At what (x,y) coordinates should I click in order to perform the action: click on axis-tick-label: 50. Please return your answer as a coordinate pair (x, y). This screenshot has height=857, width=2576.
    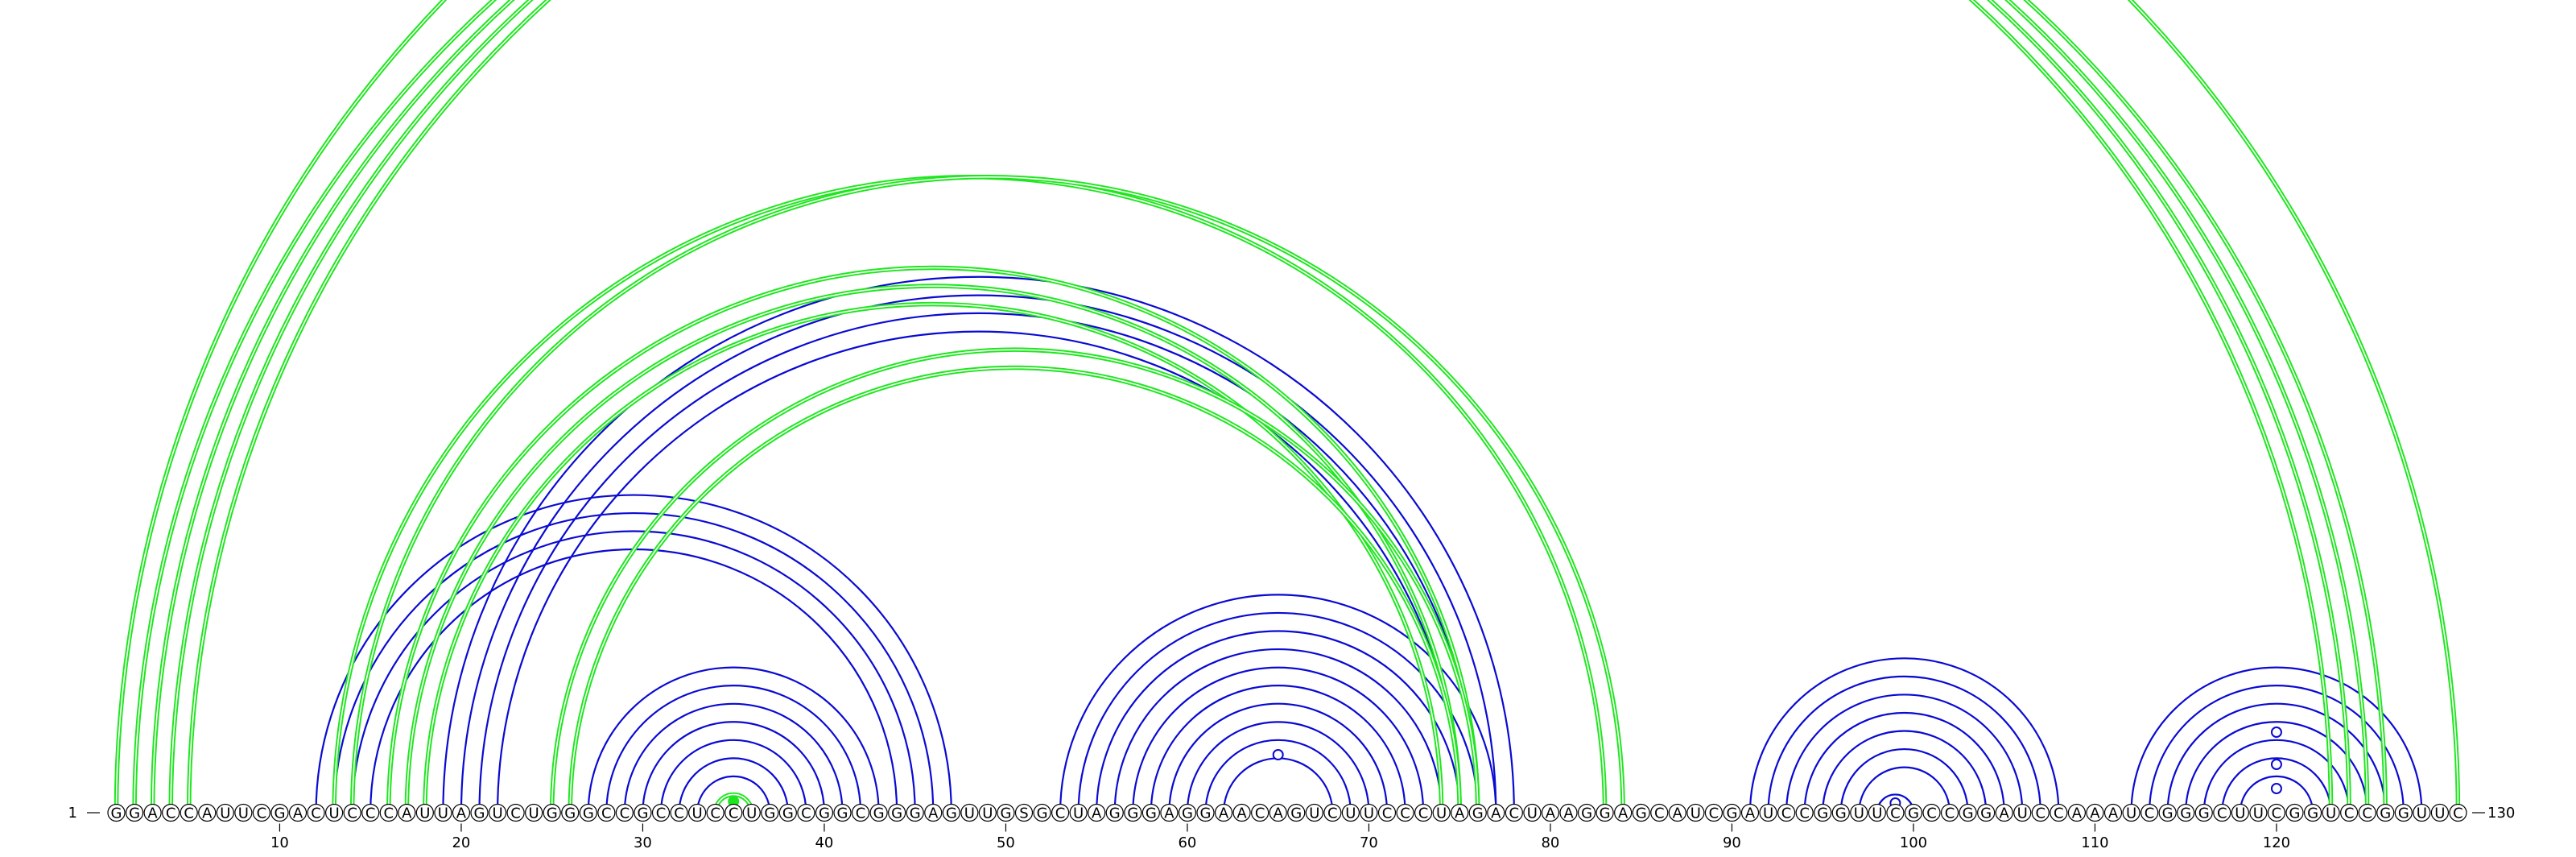
    Looking at the image, I should click on (1006, 843).